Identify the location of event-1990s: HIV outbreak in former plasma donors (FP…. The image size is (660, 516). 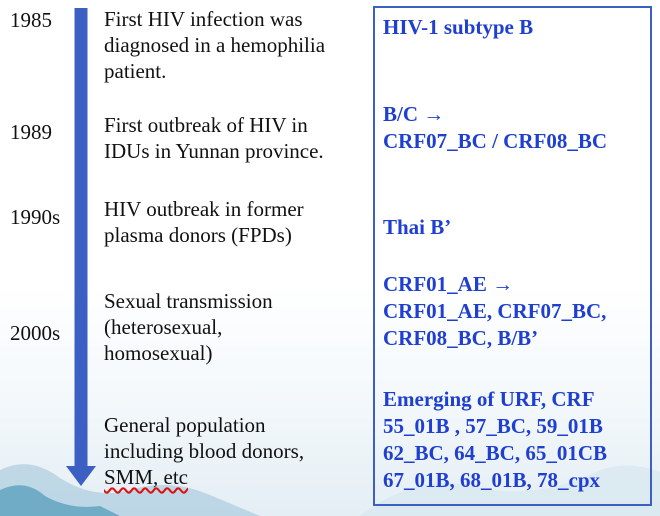
(204, 222).